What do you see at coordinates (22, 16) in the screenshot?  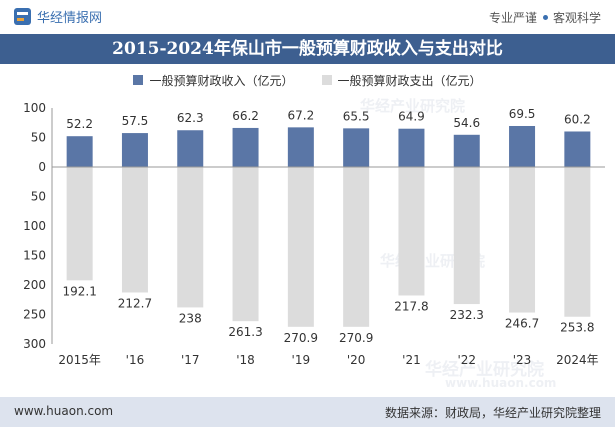 I see `logo-icon` at bounding box center [22, 16].